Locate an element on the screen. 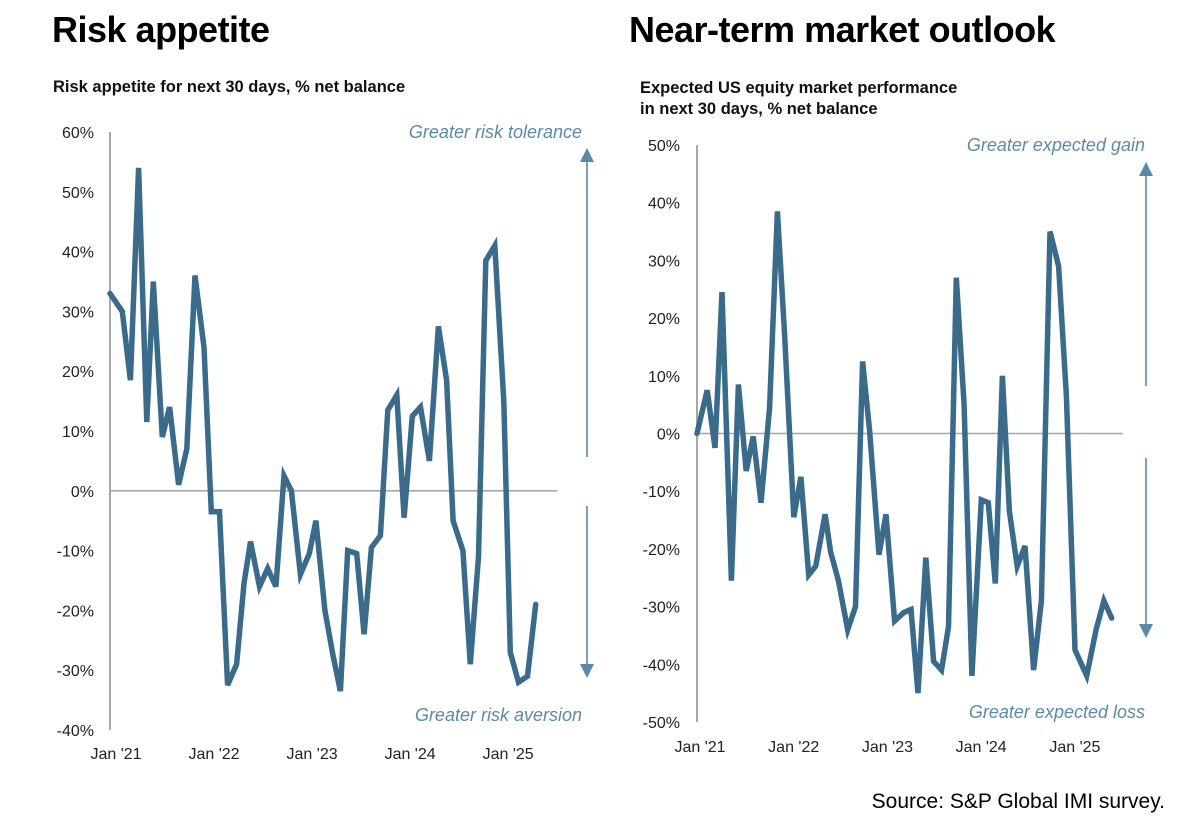 The width and height of the screenshot is (1187, 825). left-down-arrow-icon is located at coordinates (587, 671).